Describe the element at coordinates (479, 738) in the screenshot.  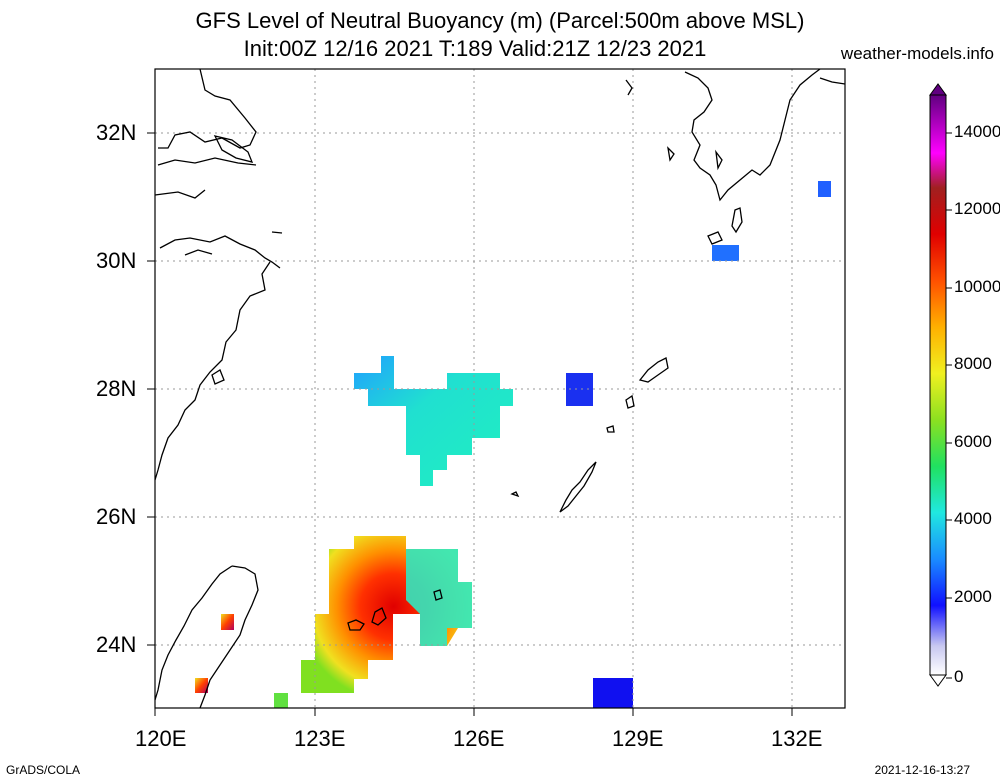
I see `lon-tick-label: 126E` at that location.